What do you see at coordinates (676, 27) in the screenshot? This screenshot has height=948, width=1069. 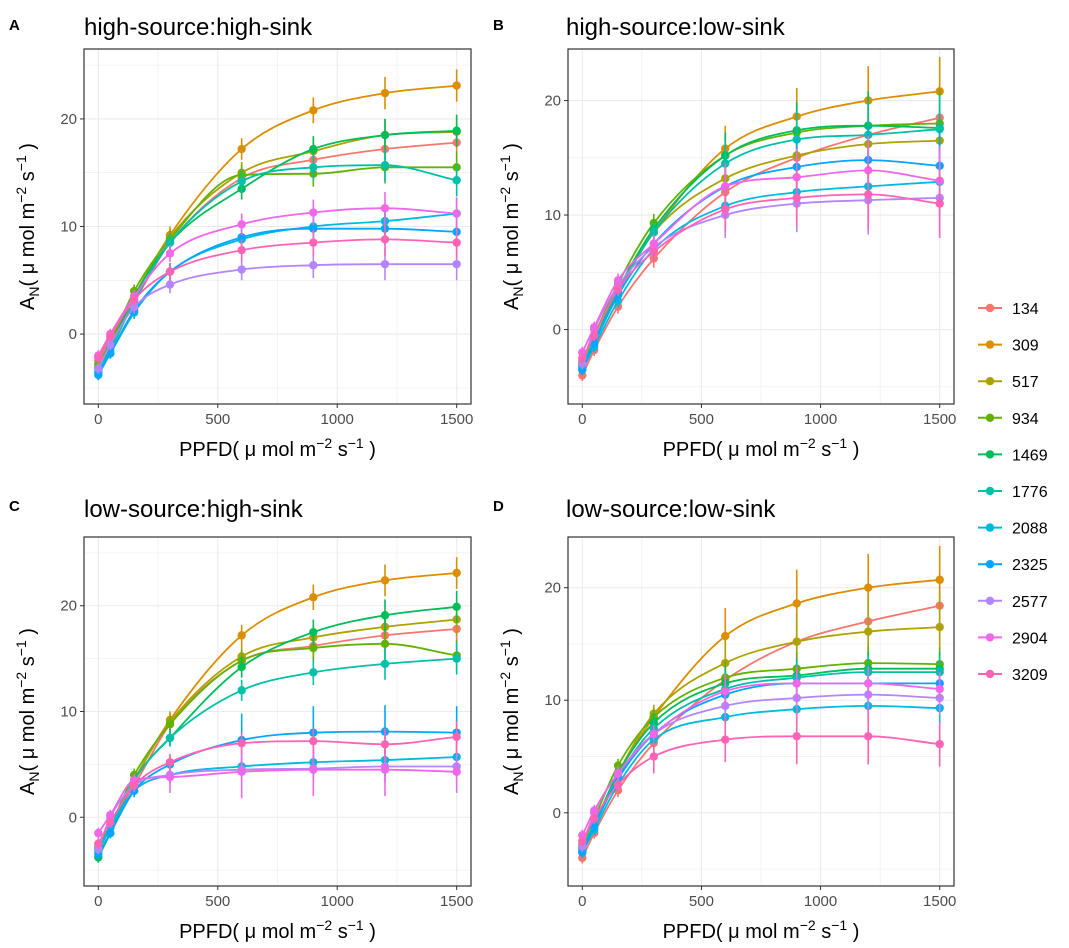 I see `panel-title: high-source:low-sink` at bounding box center [676, 27].